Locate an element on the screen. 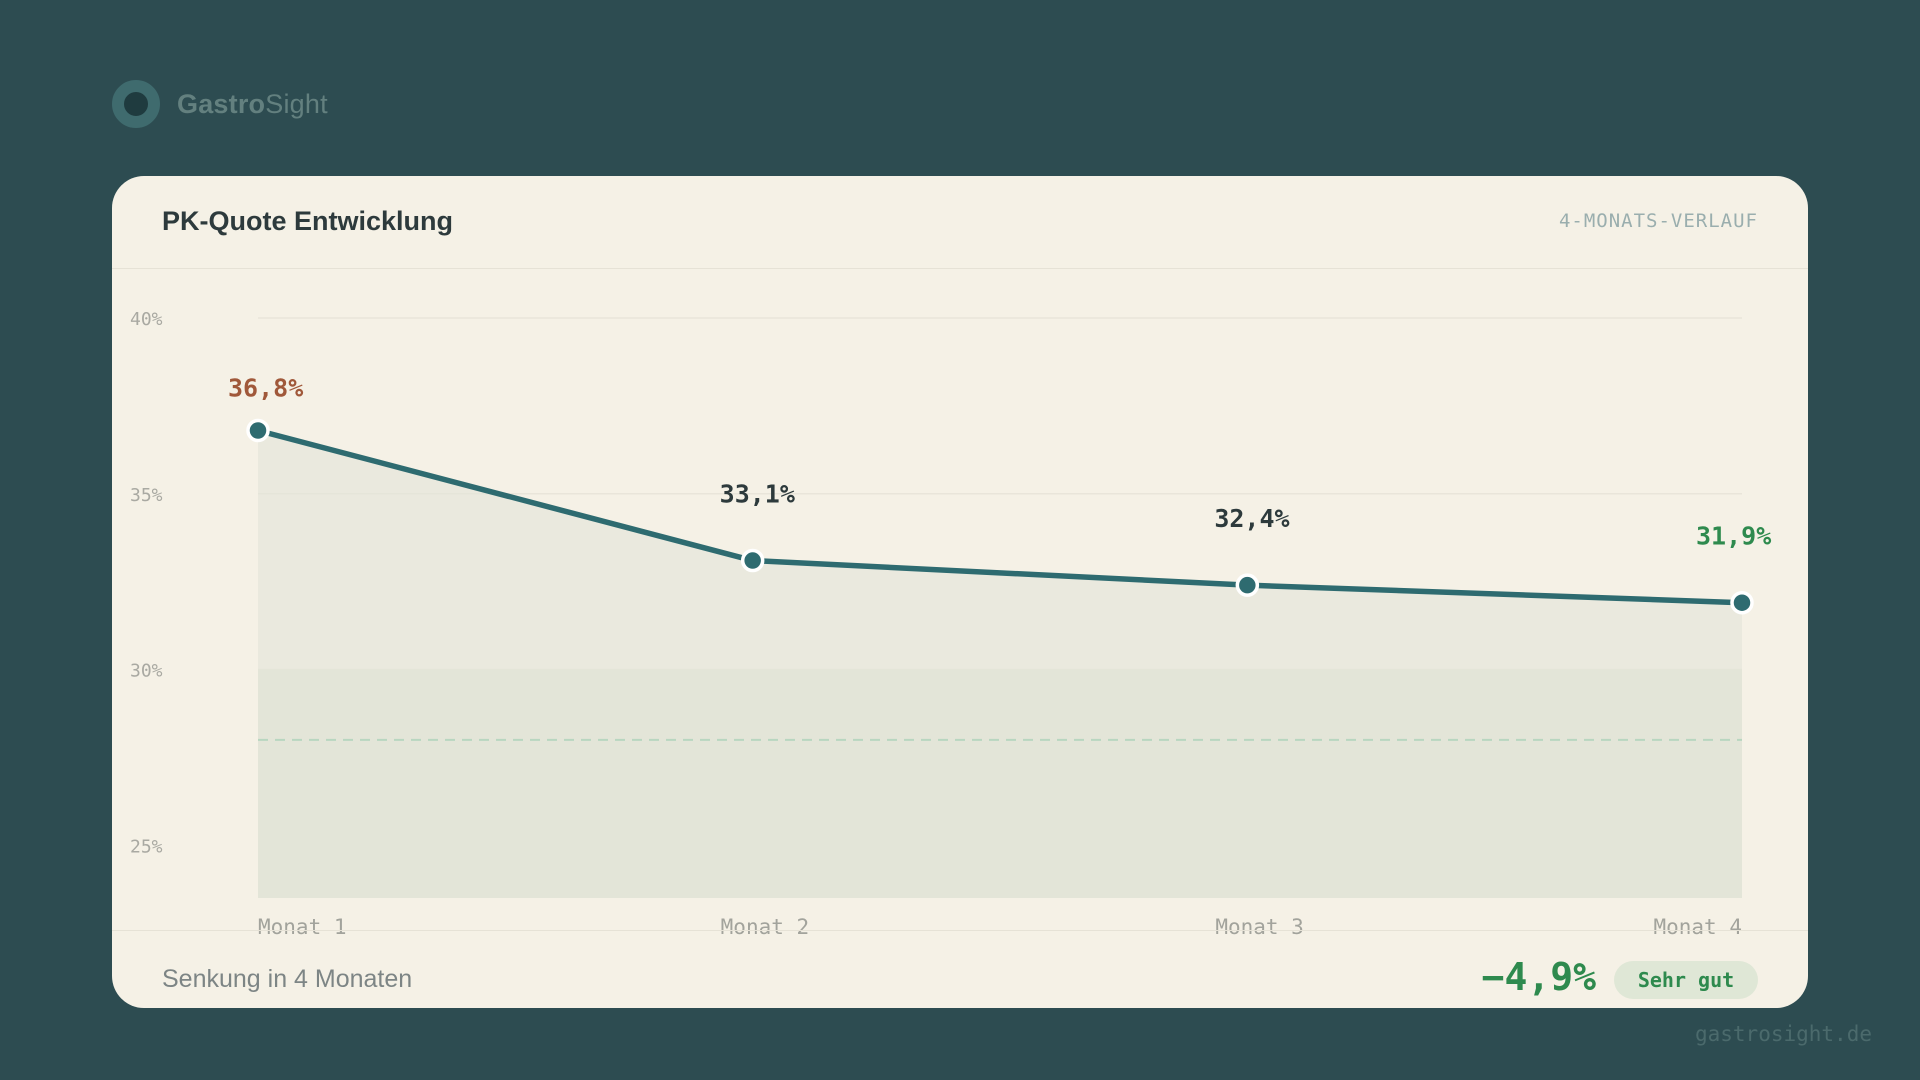 This screenshot has height=1080, width=1920. brand: GastroSight is located at coordinates (220, 104).